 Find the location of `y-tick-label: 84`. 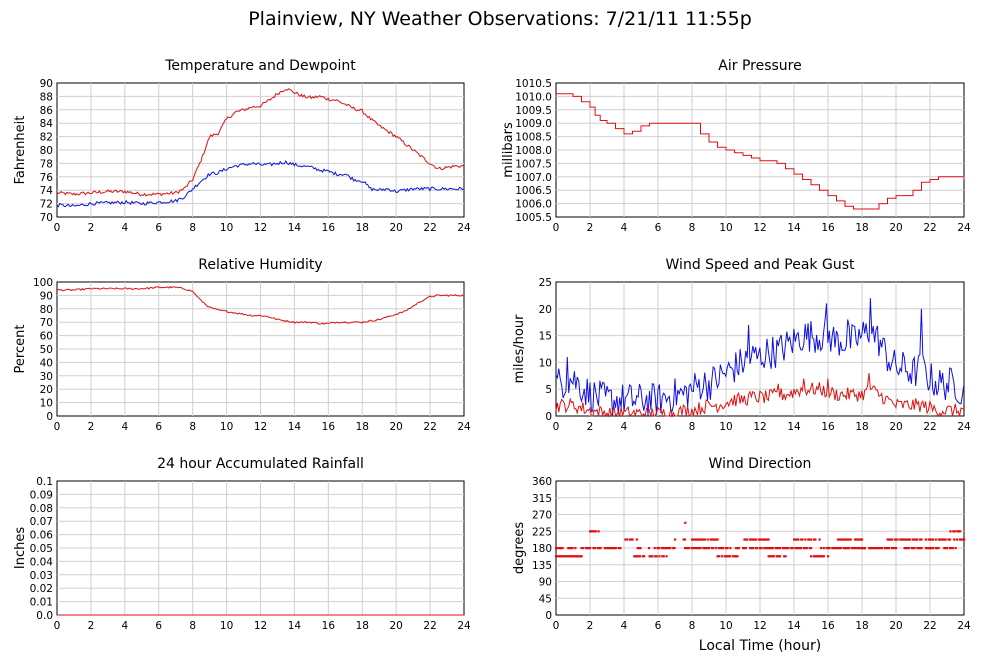

y-tick-label: 84 is located at coordinates (47, 124).